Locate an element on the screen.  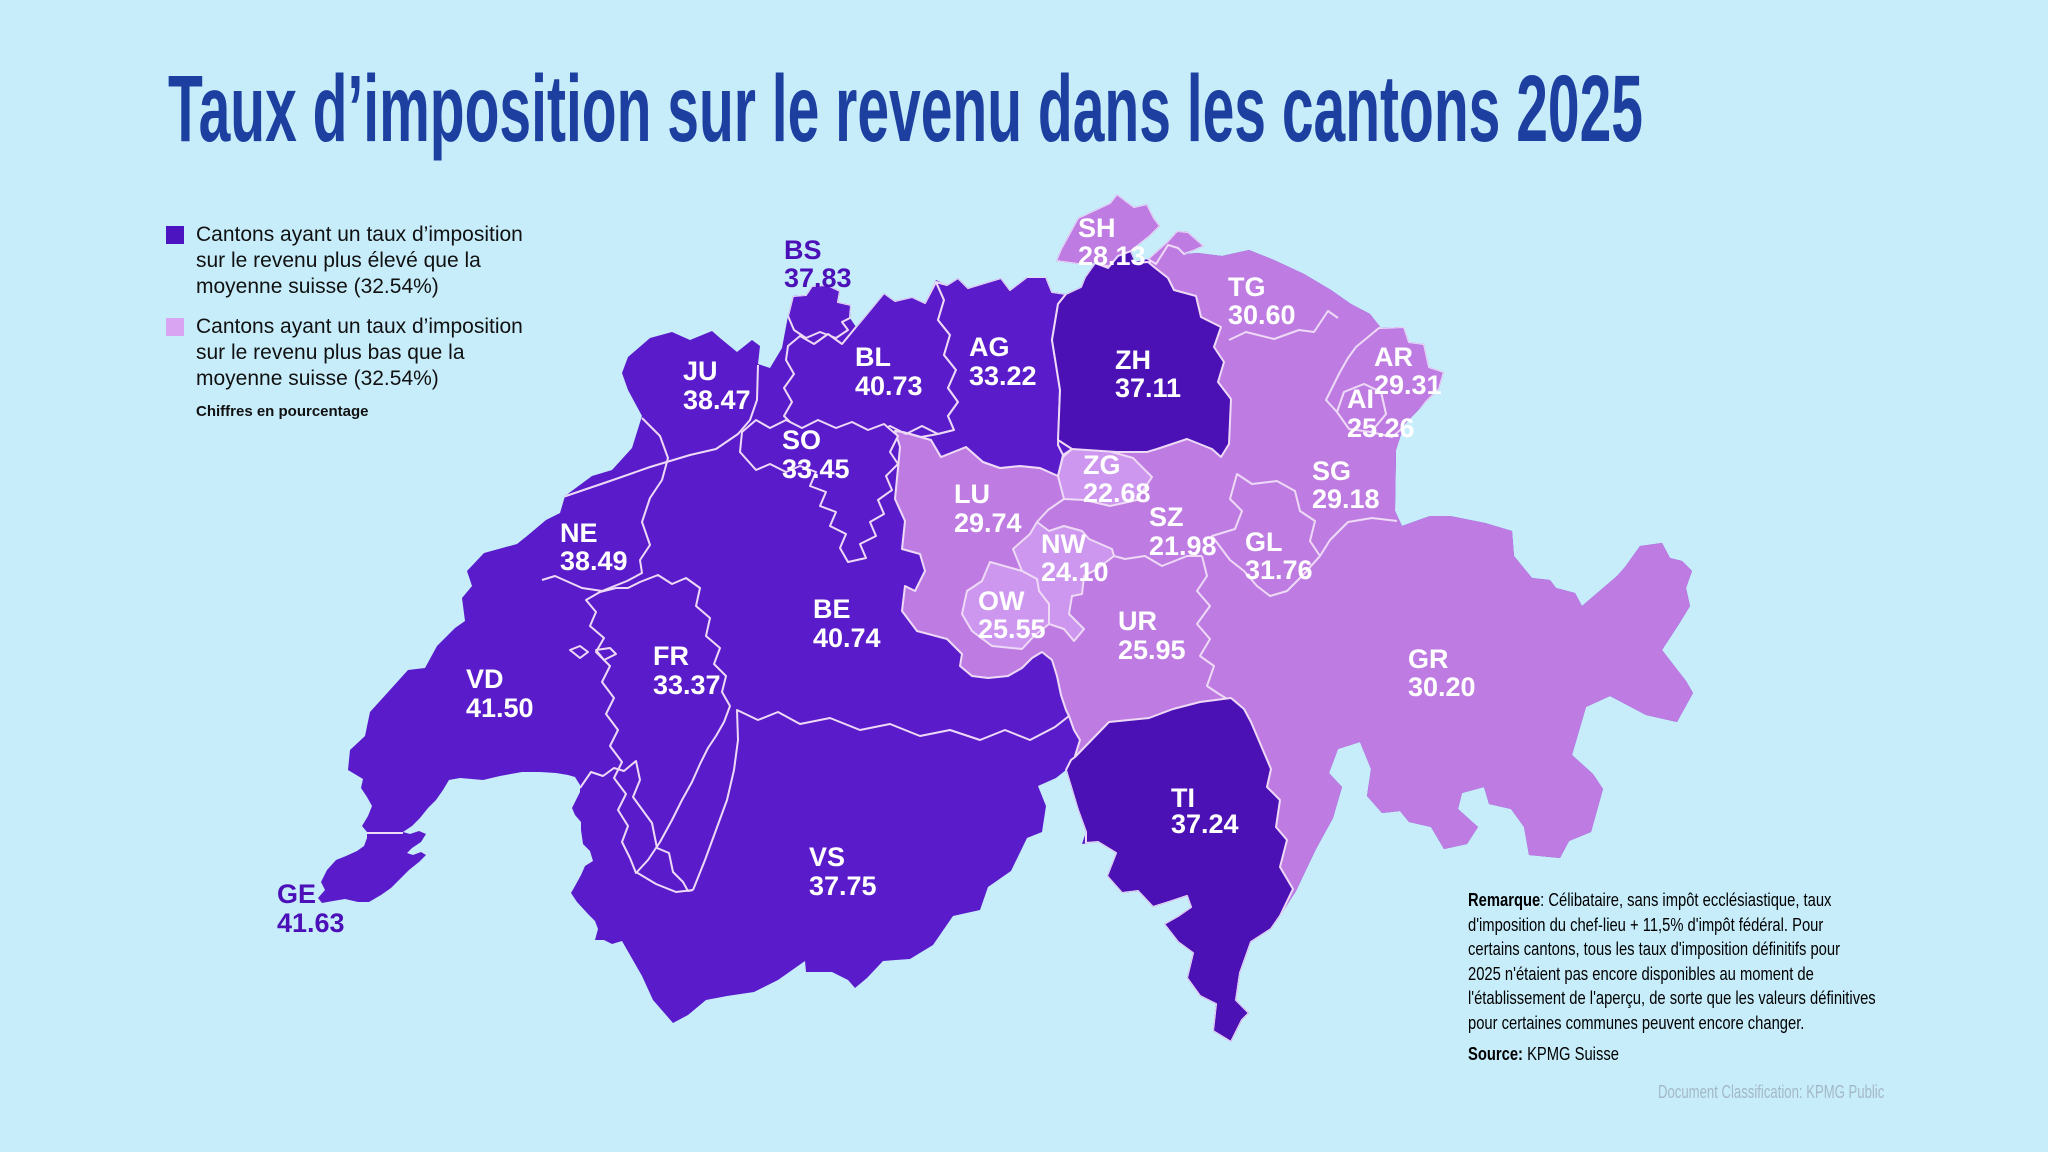
svg-text: TI is located at coordinates (1183, 798).